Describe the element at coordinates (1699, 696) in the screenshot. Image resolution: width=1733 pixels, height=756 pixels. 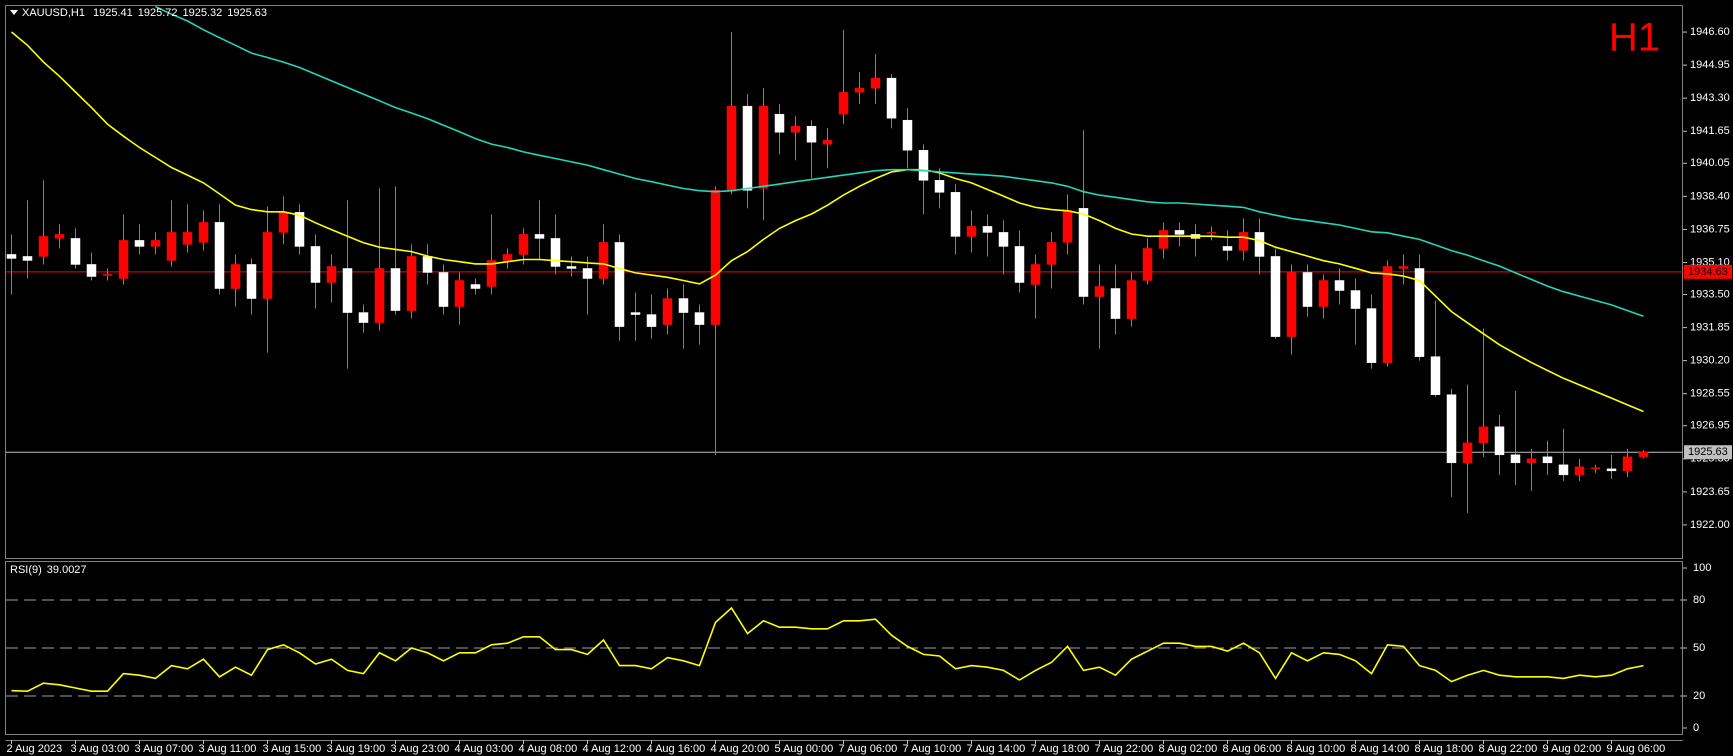
I see `indicator-tick-label: 20` at that location.